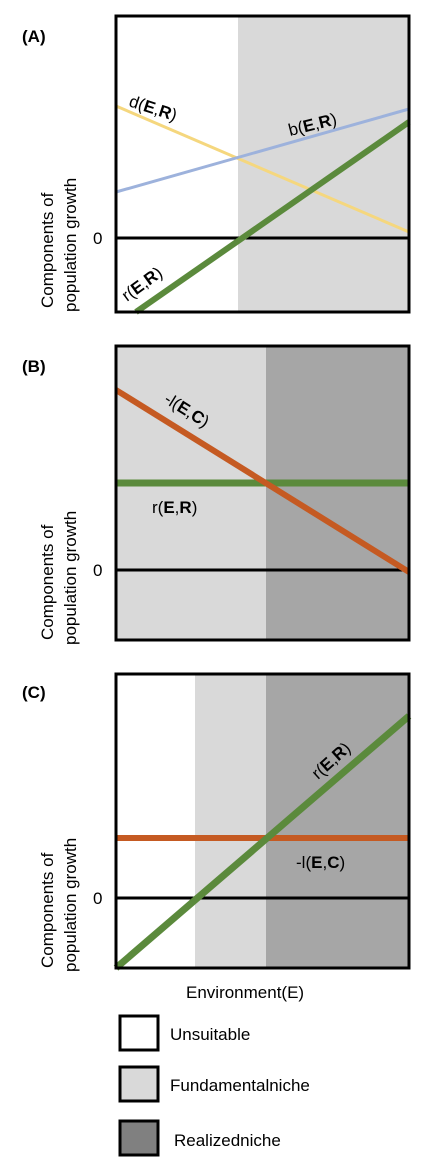 The width and height of the screenshot is (442, 1168). What do you see at coordinates (210, 1034) in the screenshot?
I see `legend-unsuitable-label: Unsuitable` at bounding box center [210, 1034].